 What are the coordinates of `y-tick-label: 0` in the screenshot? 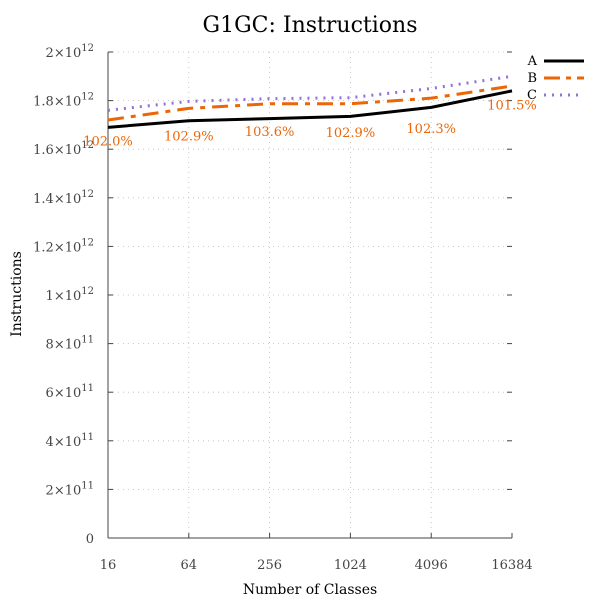 It's located at (90, 539).